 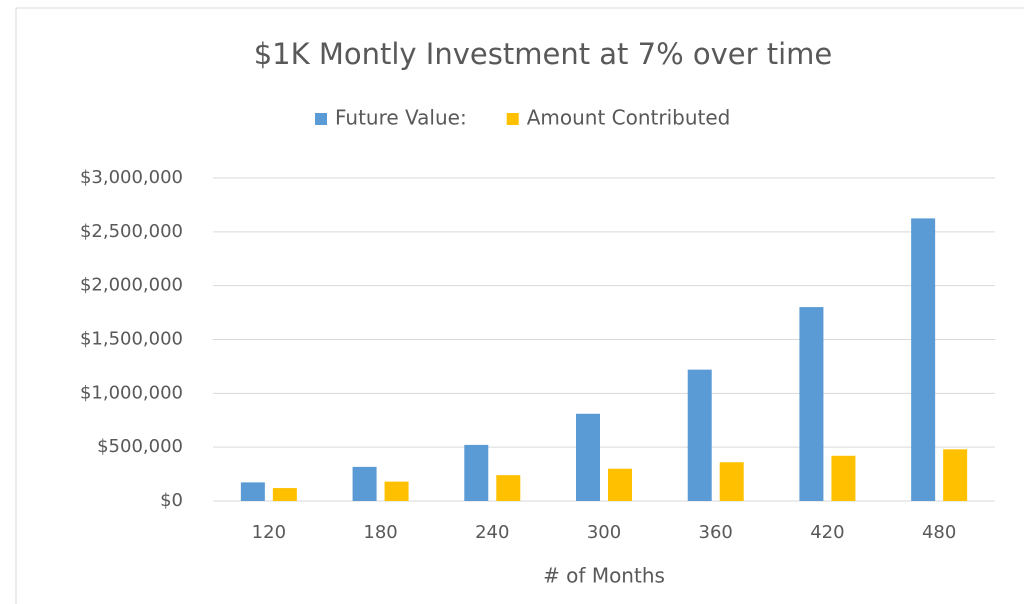 What do you see at coordinates (939, 532) in the screenshot?
I see `x-tick-label: 480` at bounding box center [939, 532].